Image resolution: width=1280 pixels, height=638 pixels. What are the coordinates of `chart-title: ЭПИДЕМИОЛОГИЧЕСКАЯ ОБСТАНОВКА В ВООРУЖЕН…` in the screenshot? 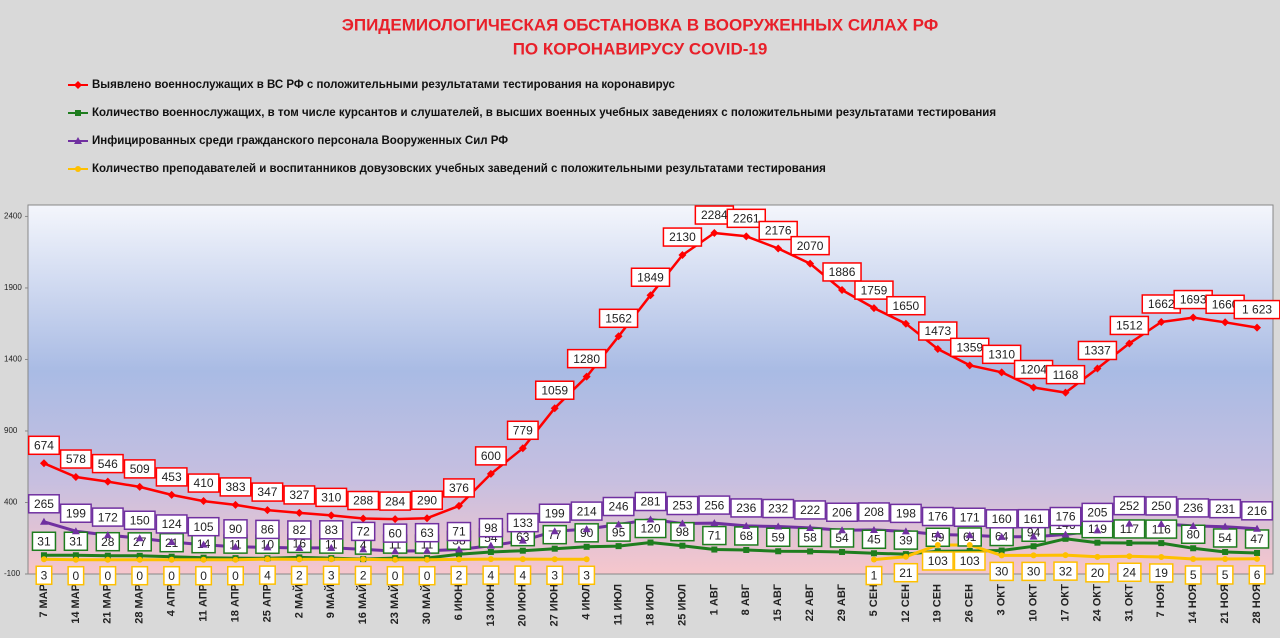 It's located at (640, 24).